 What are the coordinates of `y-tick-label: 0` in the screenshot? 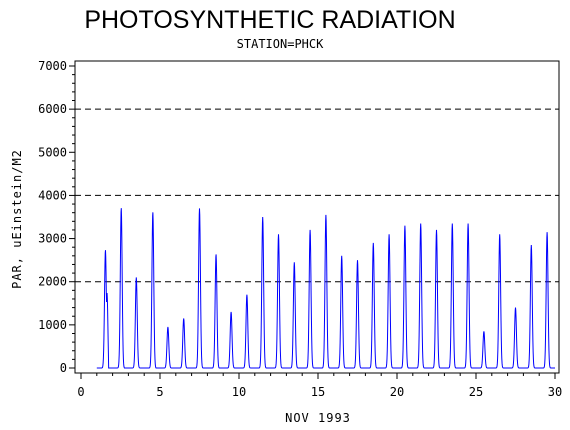 It's located at (63, 368).